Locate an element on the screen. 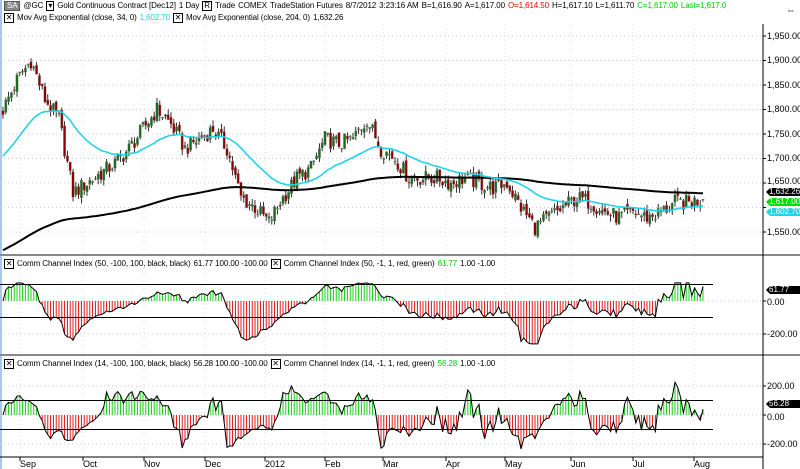 The image size is (800, 469). ema204-value: 1,632.26 is located at coordinates (328, 17).